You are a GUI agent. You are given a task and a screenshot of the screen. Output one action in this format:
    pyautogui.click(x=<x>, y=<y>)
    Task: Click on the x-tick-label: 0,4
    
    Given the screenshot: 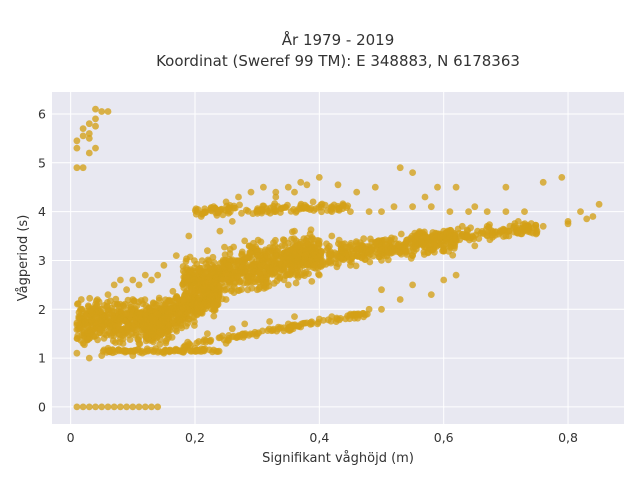 What is the action you would take?
    pyautogui.click(x=319, y=437)
    